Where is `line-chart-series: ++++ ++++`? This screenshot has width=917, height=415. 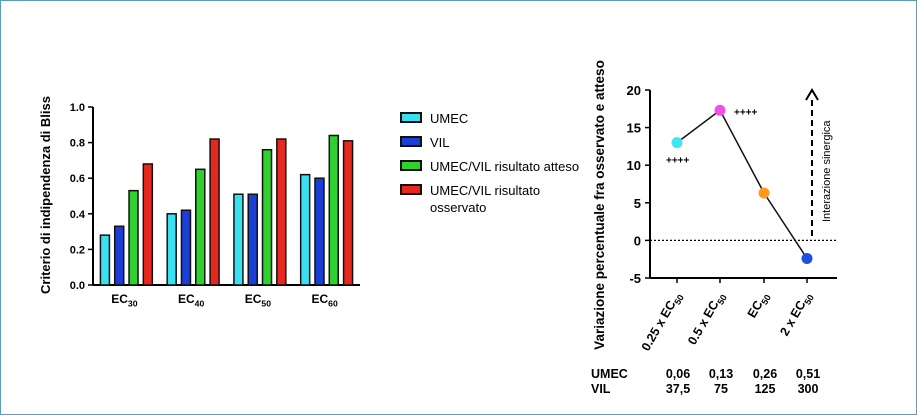
line-chart-series: ++++ ++++ is located at coordinates (739, 184).